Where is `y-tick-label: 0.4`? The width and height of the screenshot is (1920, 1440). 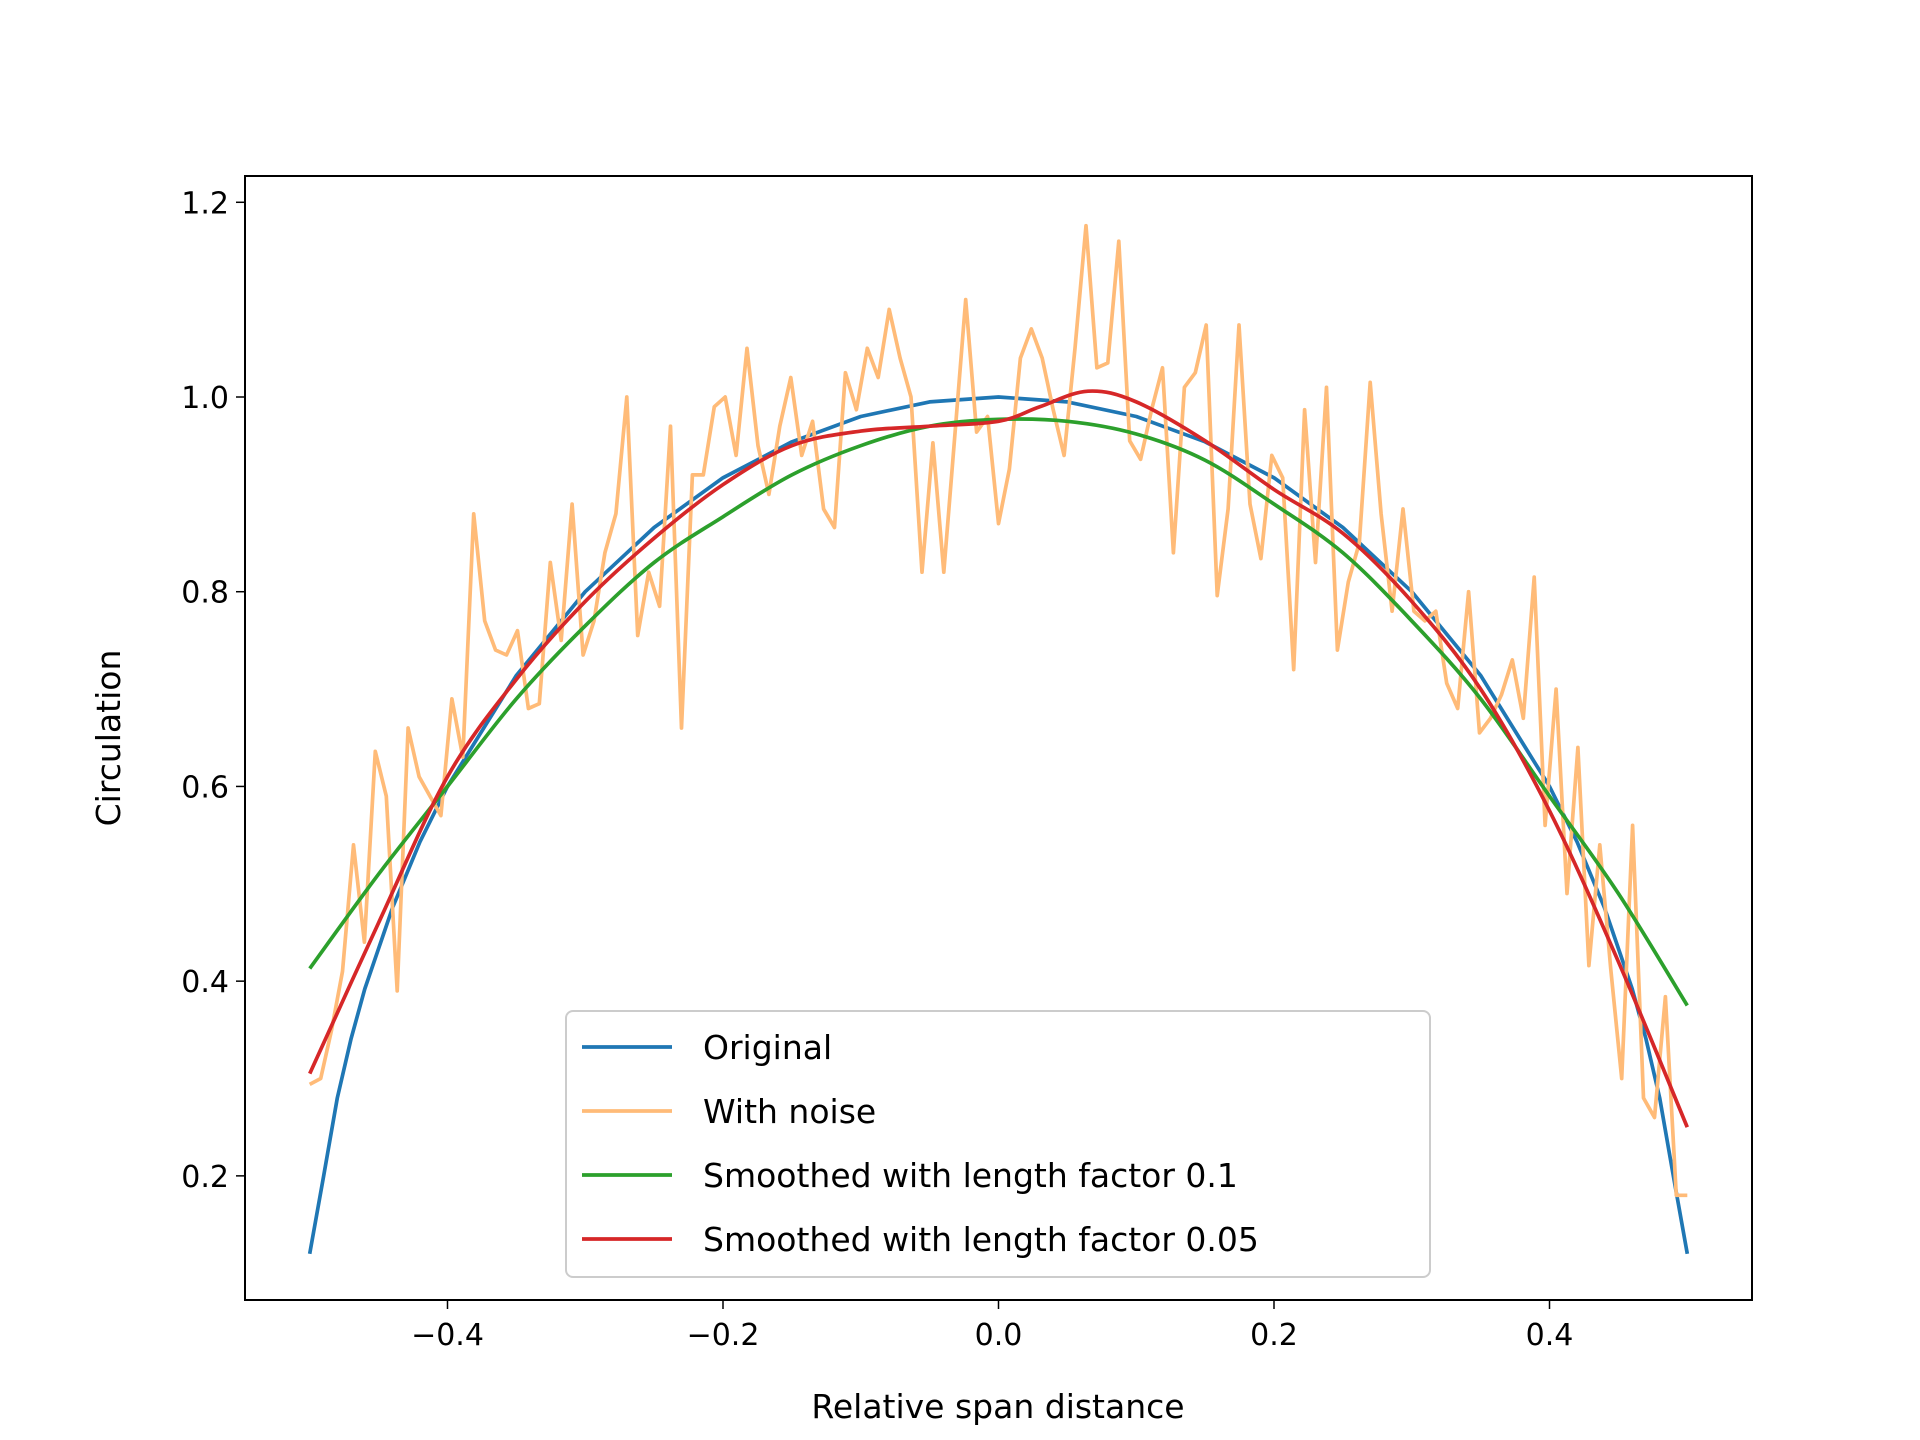 y-tick-label: 0.4 is located at coordinates (205, 982).